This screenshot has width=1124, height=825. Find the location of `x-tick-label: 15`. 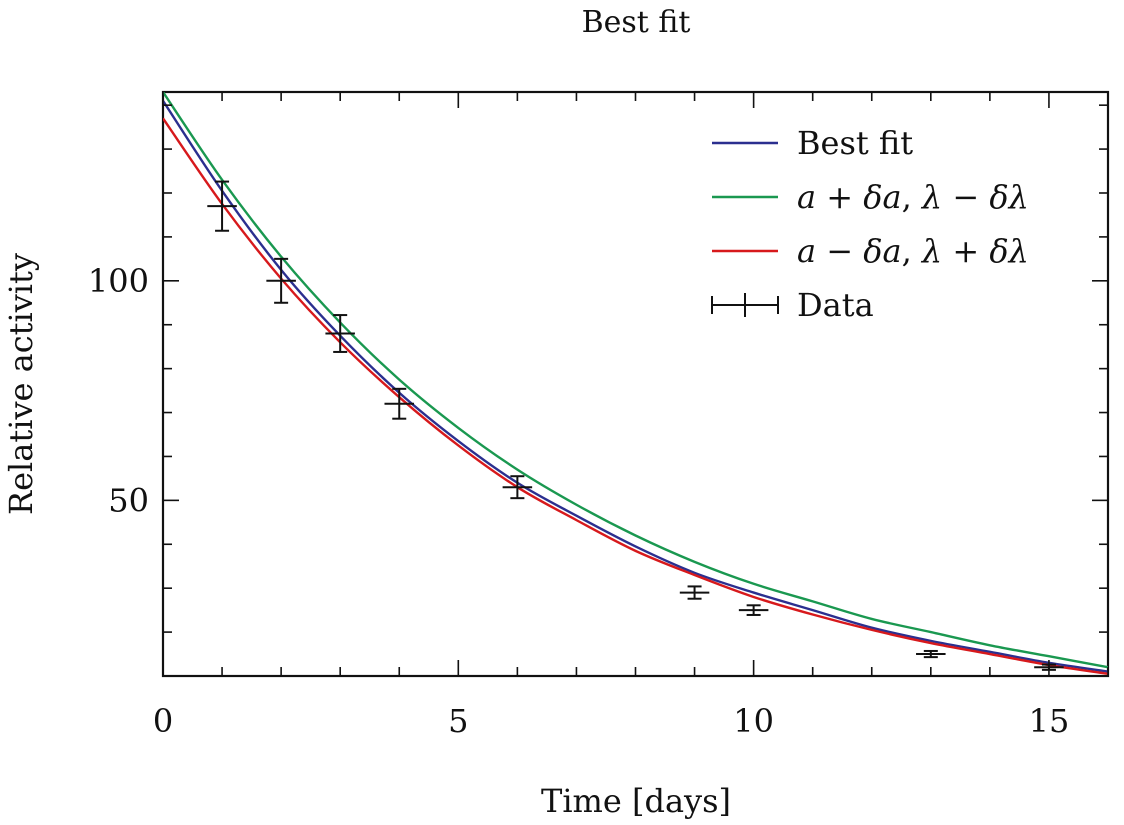

x-tick-label: 15 is located at coordinates (1049, 721).